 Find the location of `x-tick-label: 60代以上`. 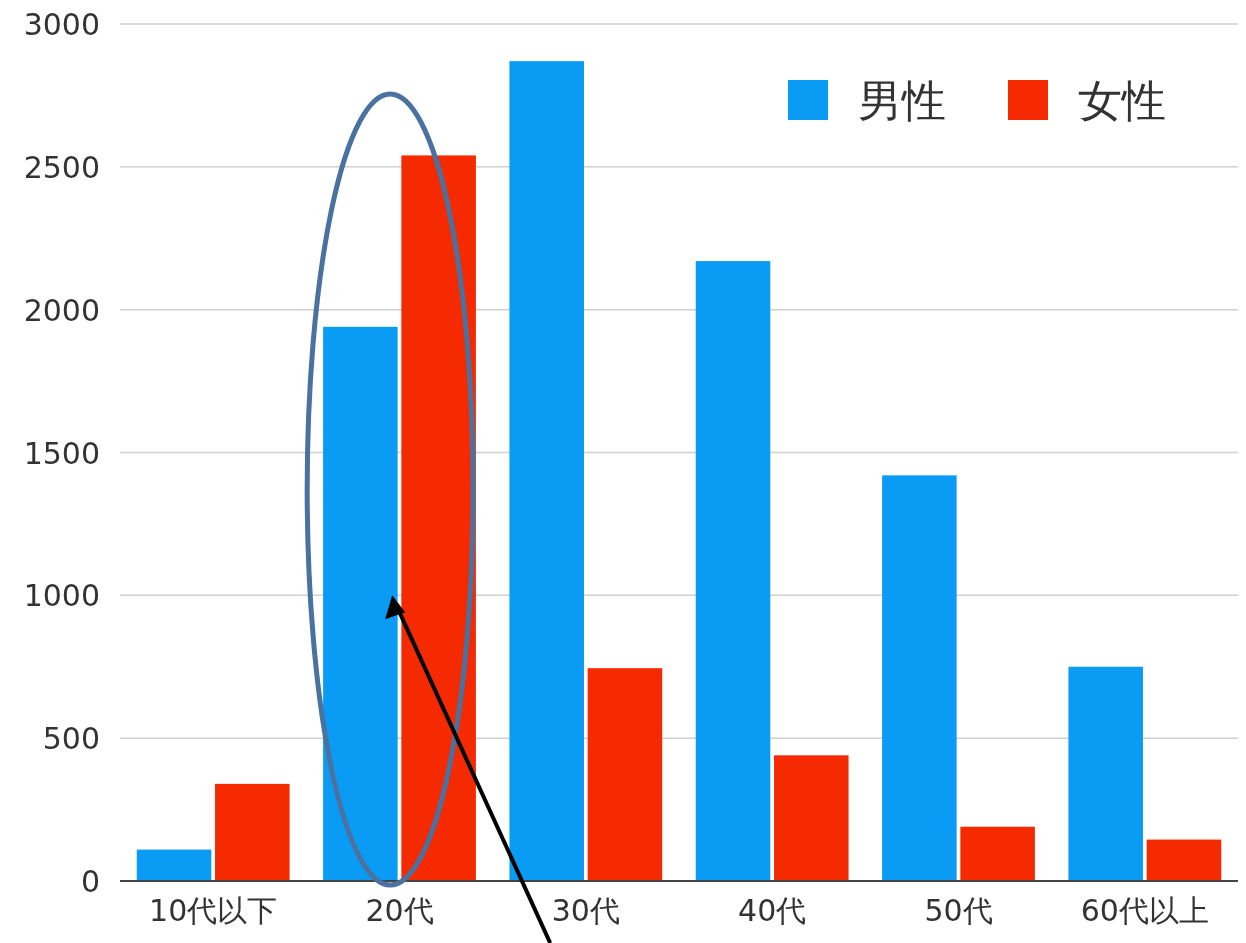

x-tick-label: 60代以上 is located at coordinates (1144, 910).